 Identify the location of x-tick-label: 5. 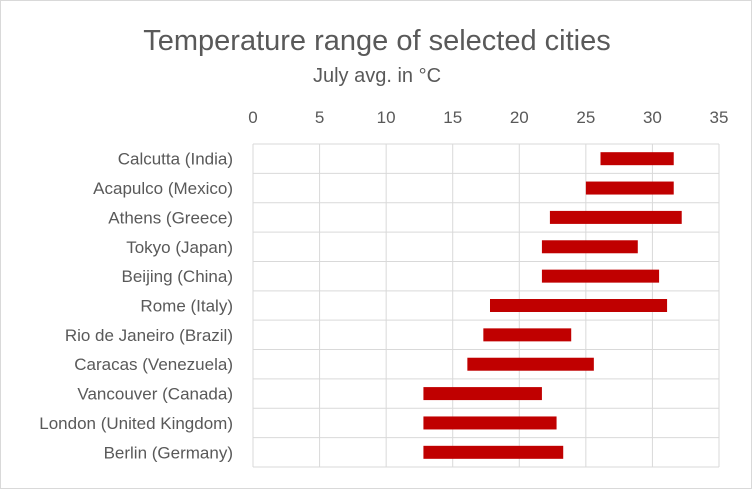
(319, 117).